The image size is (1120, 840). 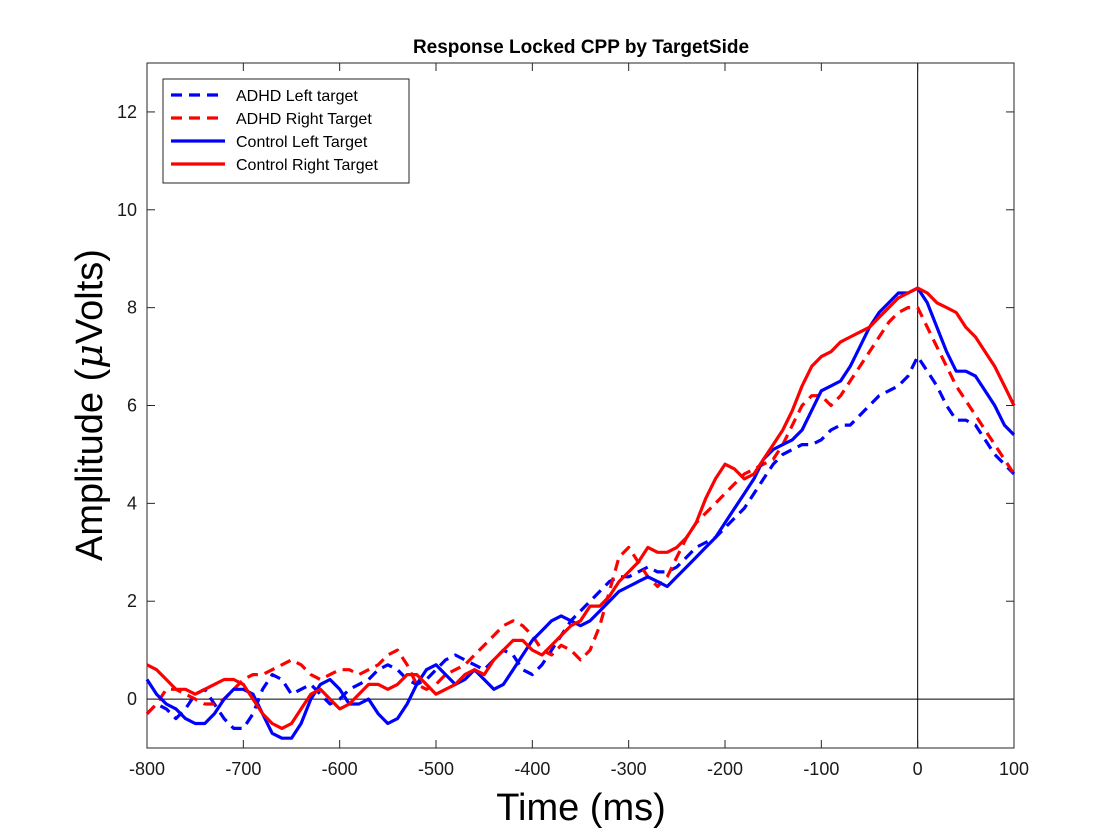 What do you see at coordinates (90, 296) in the screenshot?
I see `y-axis-label-suffix: Volts)` at bounding box center [90, 296].